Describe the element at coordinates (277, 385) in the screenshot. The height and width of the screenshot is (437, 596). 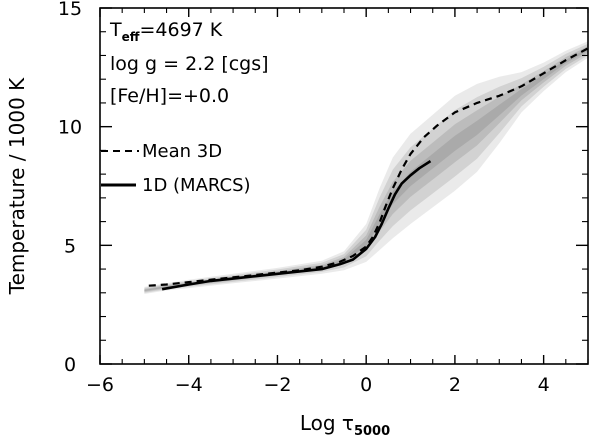
I see `x-tick-label: −2` at that location.